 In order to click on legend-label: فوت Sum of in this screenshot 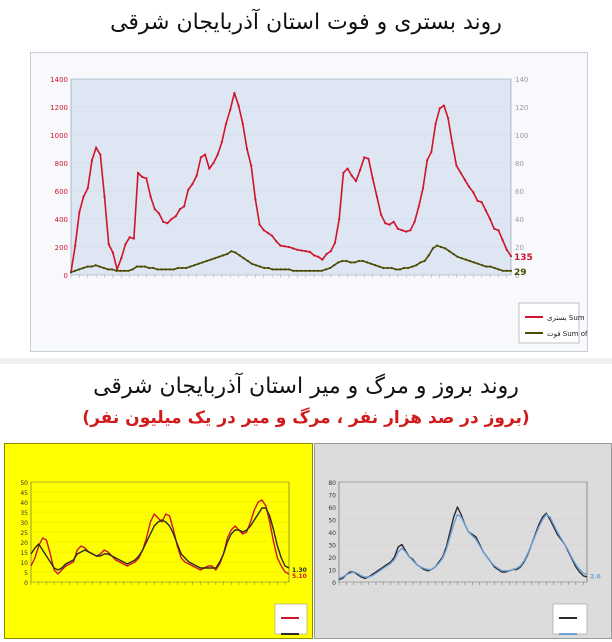, I will do `click(567, 334)`.